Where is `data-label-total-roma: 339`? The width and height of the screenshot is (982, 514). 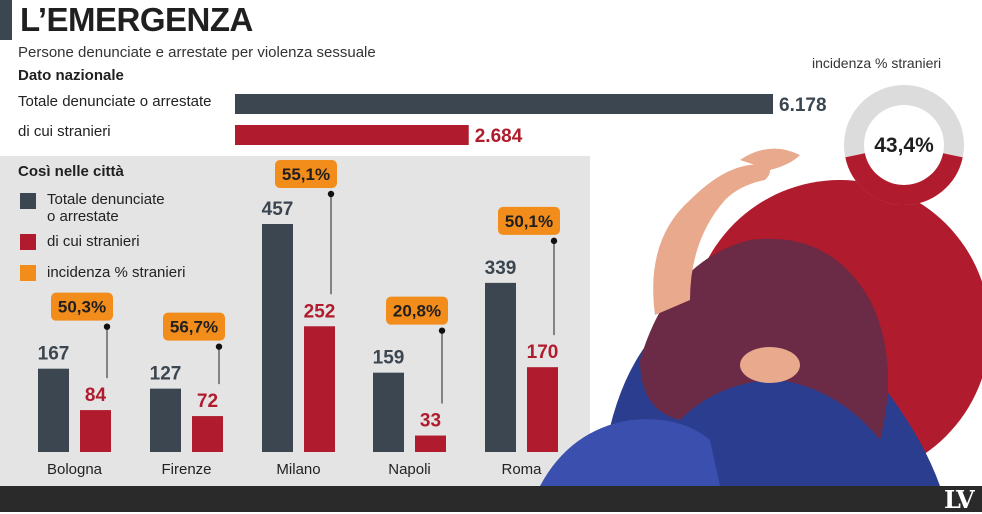 data-label-total-roma: 339 is located at coordinates (501, 268).